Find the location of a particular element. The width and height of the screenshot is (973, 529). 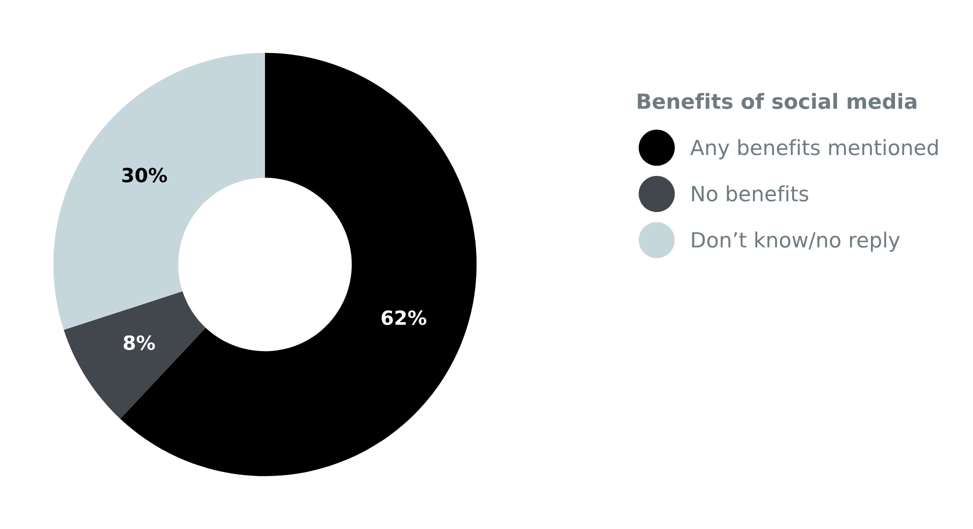

data-label: 62% is located at coordinates (404, 318).